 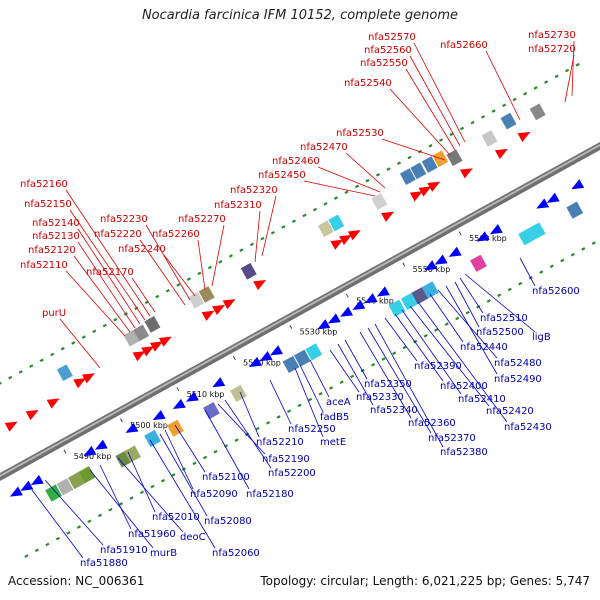 I want to click on gene-label-reverse: nfa52360, so click(x=432, y=423).